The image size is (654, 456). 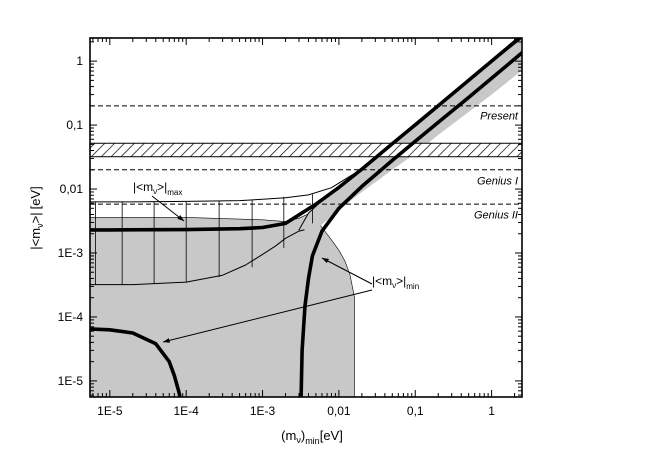 What do you see at coordinates (35, 197) in the screenshot?
I see `y-axis-title-unit: [eV]` at bounding box center [35, 197].